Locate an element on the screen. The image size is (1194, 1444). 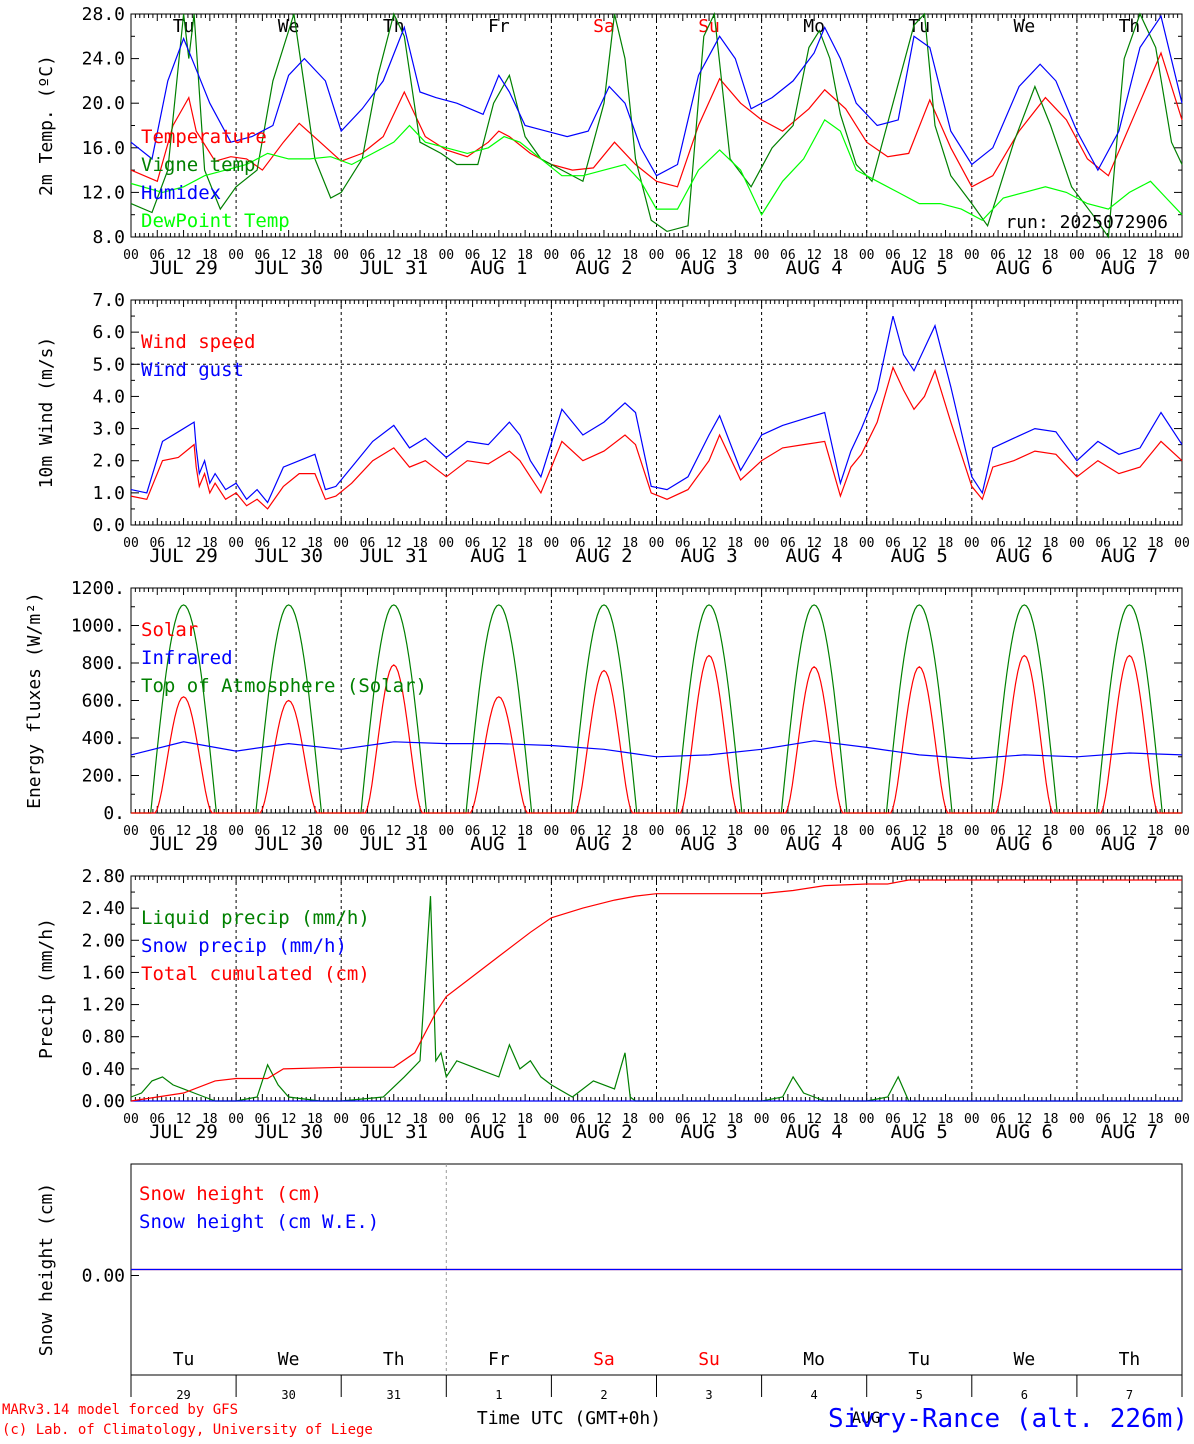
y-tick-label: 7.0 is located at coordinates (108, 300).